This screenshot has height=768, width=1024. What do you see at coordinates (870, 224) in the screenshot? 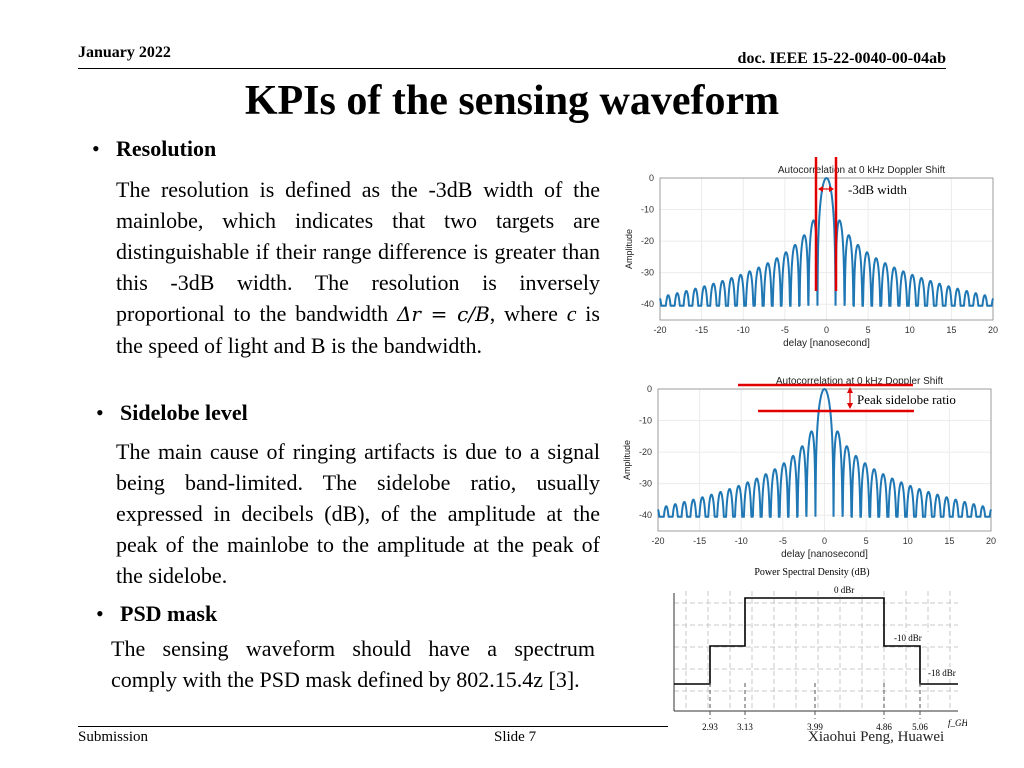
I see `annotation-3db-width: -3dB width` at bounding box center [870, 224].